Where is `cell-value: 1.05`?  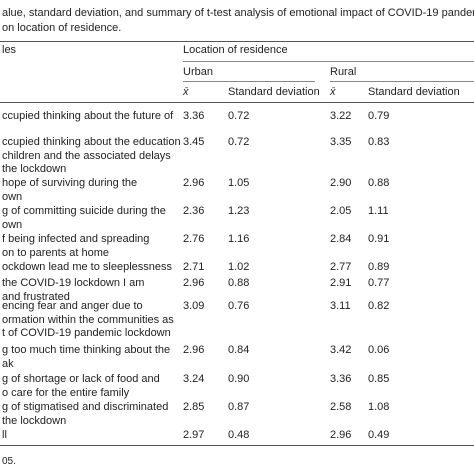
cell-value: 1.05 is located at coordinates (239, 183).